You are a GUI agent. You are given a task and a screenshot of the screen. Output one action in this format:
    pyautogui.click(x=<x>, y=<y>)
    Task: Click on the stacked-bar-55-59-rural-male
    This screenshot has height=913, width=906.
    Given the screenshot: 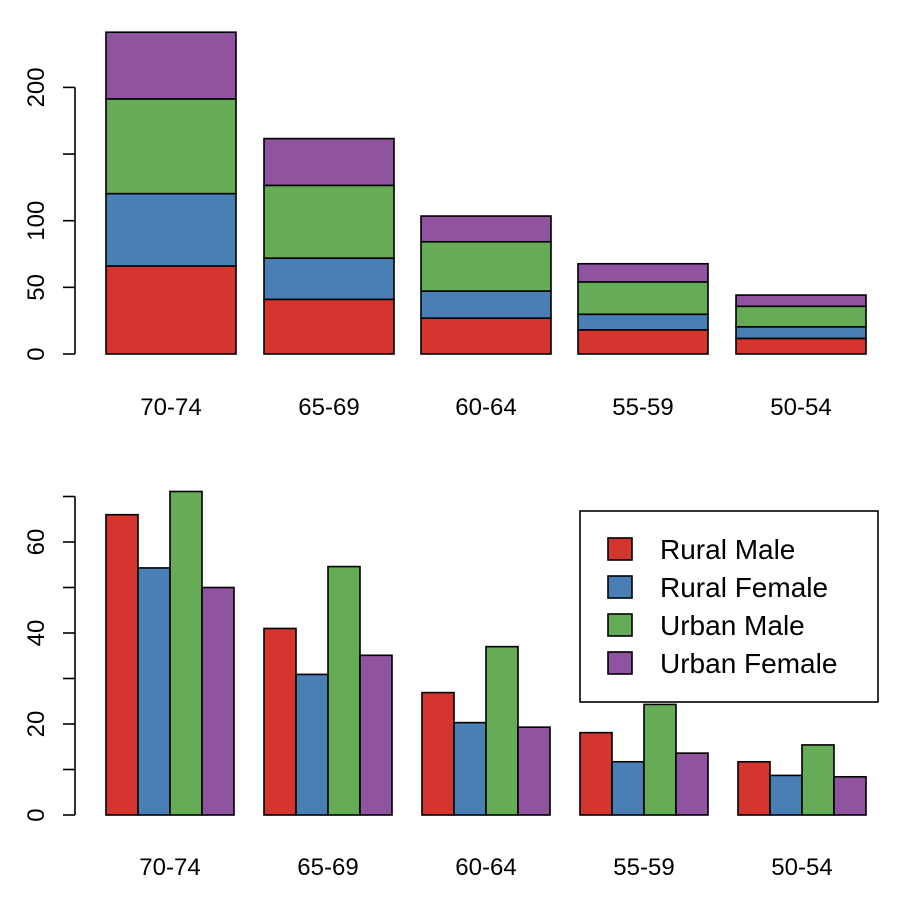 What is the action you would take?
    pyautogui.click(x=643, y=342)
    